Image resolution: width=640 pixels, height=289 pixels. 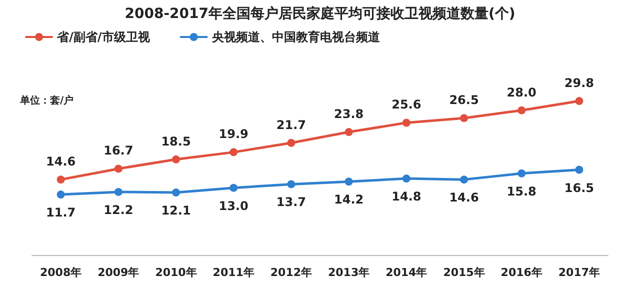 What do you see at coordinates (579, 272) in the screenshot?
I see `x-tick-label: 2017年` at bounding box center [579, 272].